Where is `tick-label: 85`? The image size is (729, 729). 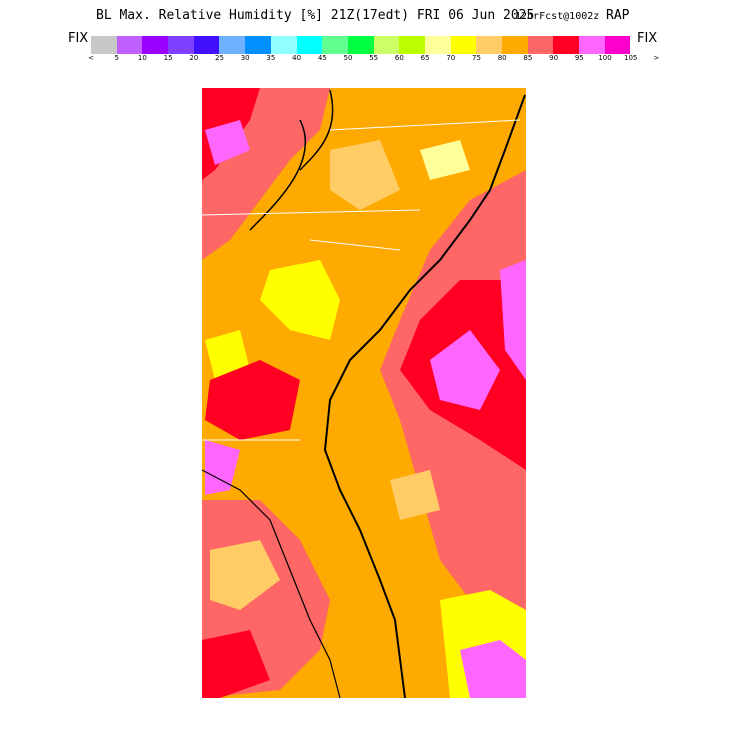 tick-label: 85 is located at coordinates (528, 58).